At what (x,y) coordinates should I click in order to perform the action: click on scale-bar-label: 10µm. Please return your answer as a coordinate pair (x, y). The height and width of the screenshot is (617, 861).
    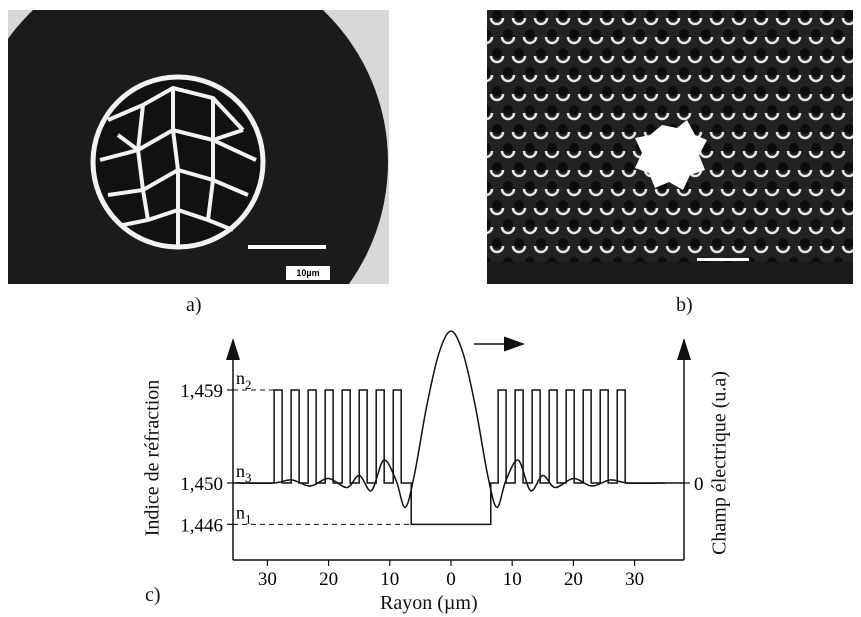
    Looking at the image, I should click on (308, 273).